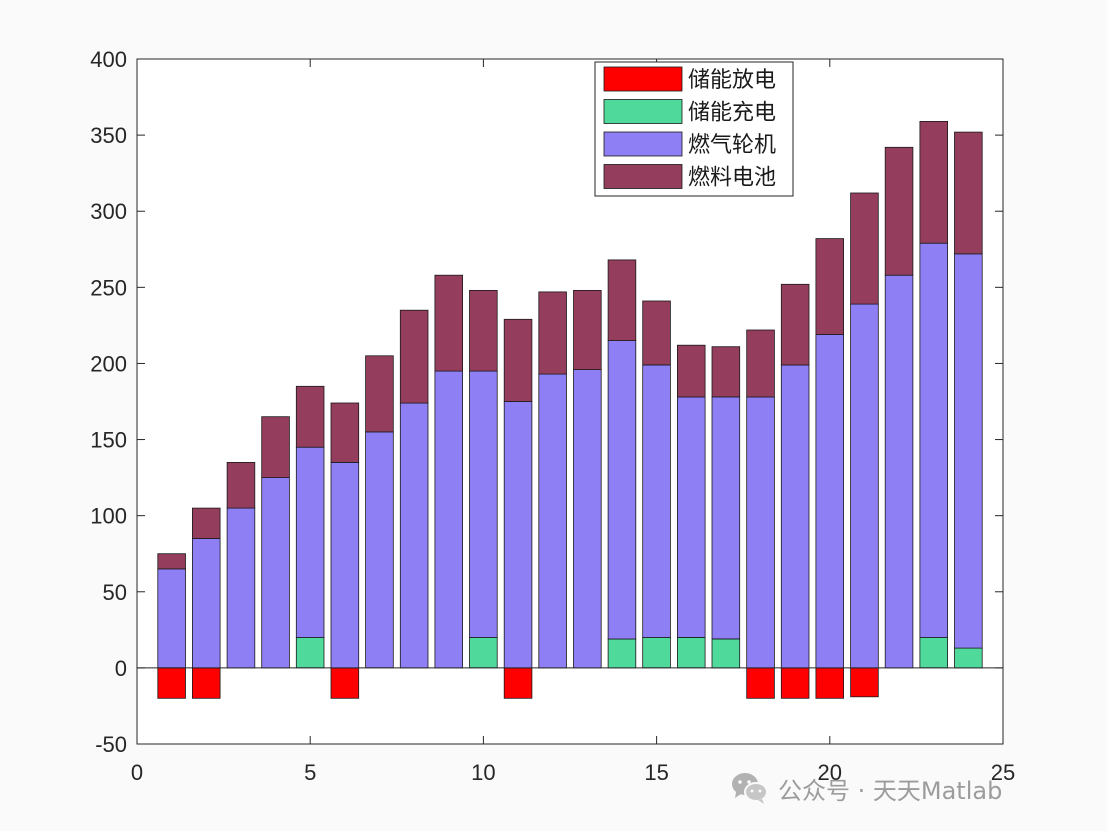 The image size is (1107, 836). What do you see at coordinates (830, 501) in the screenshot?
I see `bar-x20-series3` at bounding box center [830, 501].